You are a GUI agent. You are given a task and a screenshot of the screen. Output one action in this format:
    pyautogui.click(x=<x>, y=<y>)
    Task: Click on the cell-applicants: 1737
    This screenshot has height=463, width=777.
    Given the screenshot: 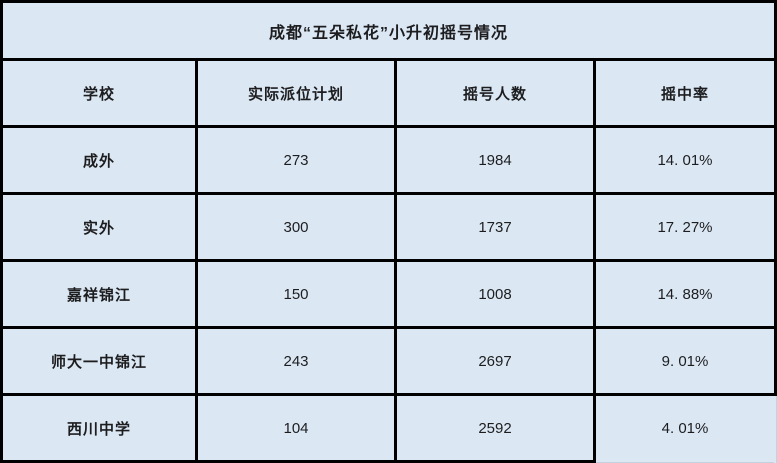 What is the action you would take?
    pyautogui.click(x=495, y=227)
    